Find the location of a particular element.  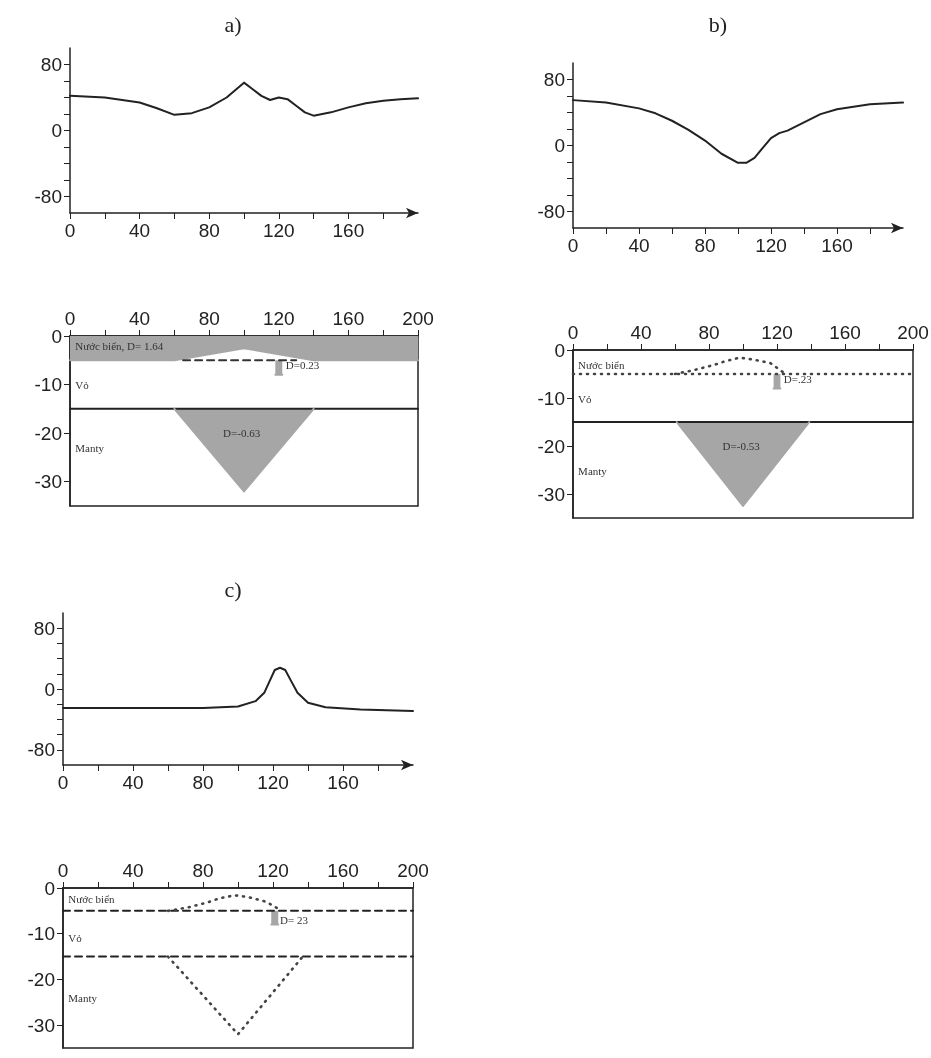

annotation: D= 23 is located at coordinates (294, 920).